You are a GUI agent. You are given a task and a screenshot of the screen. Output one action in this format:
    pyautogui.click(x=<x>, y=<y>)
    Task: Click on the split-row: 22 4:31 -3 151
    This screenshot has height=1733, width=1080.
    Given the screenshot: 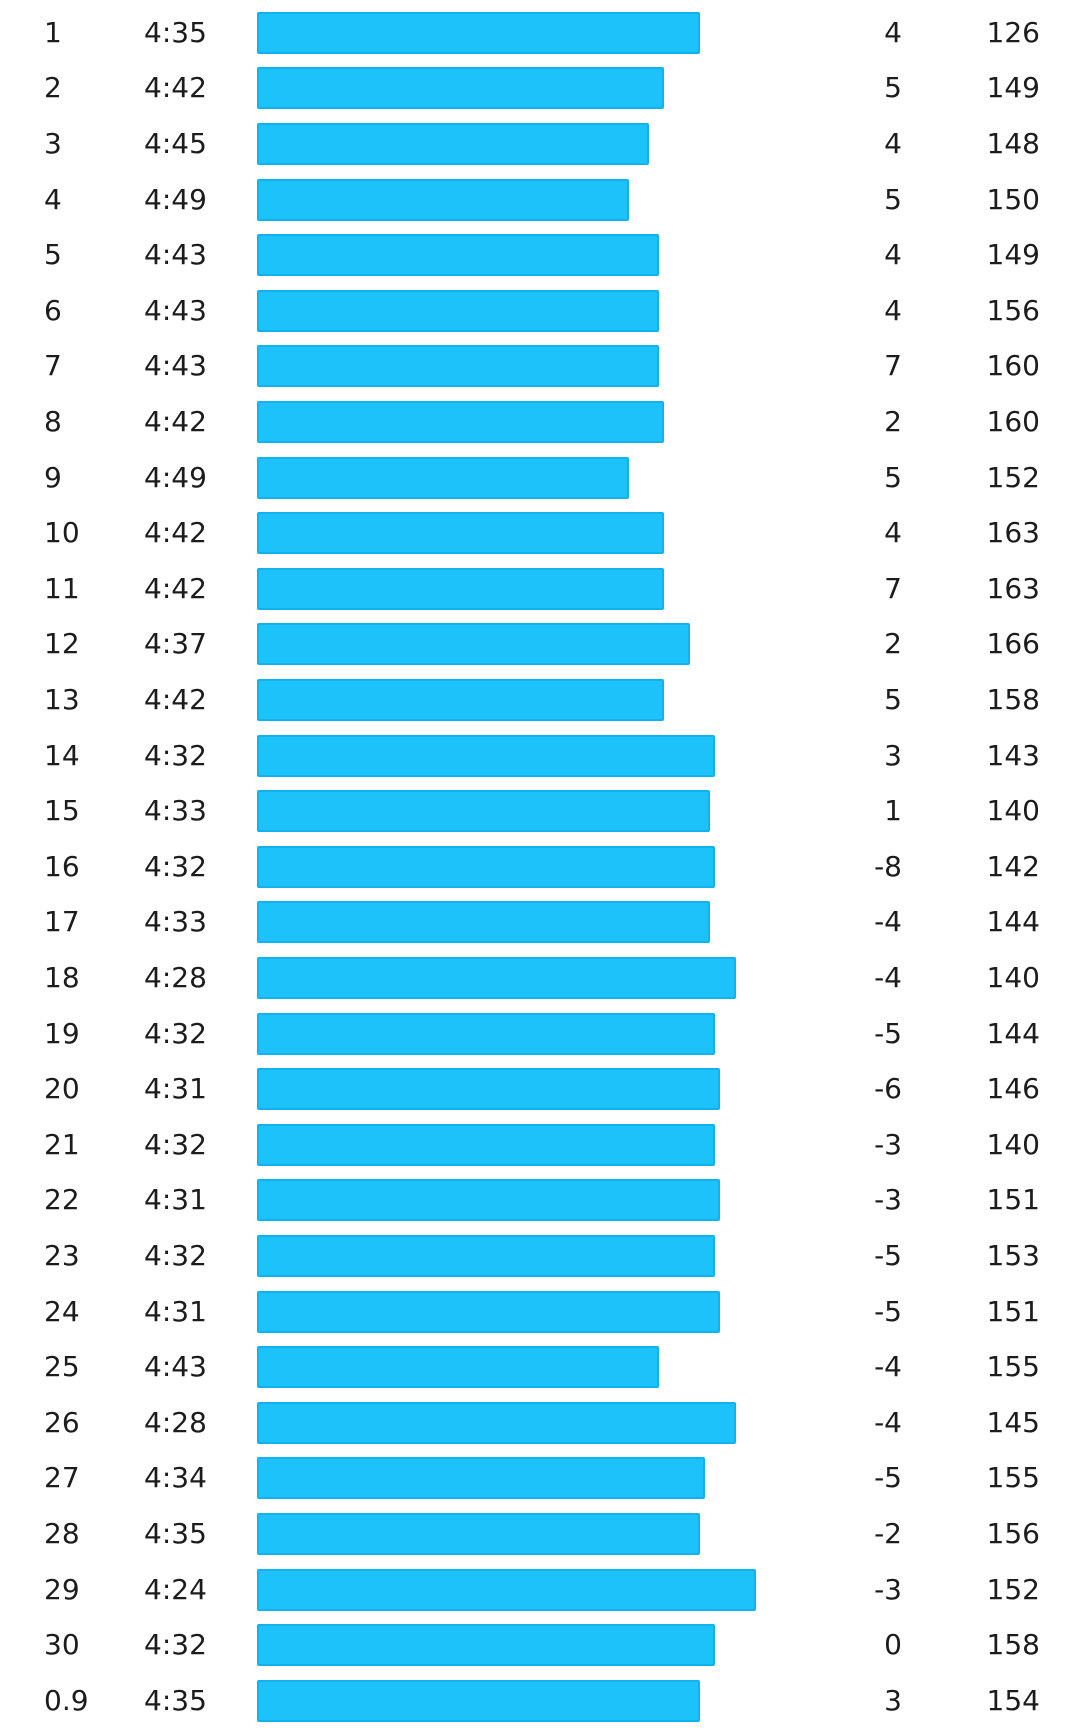 What is the action you would take?
    pyautogui.click(x=540, y=1201)
    